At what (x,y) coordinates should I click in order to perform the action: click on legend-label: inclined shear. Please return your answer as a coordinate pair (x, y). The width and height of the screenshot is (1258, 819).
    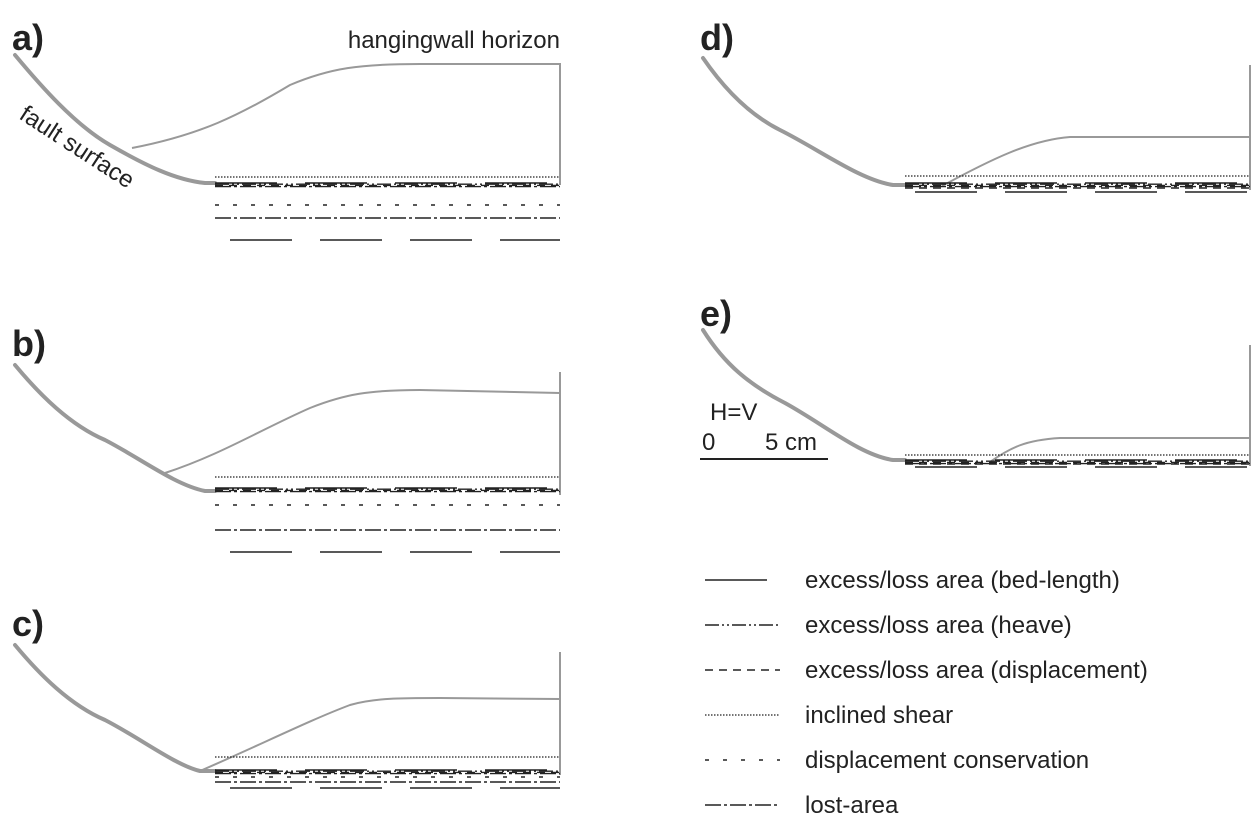
    Looking at the image, I should click on (879, 715).